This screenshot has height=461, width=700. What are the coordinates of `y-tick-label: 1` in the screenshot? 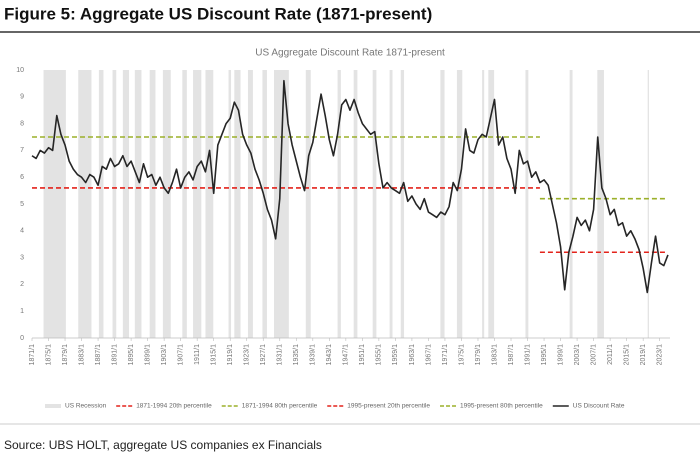 It's located at (22, 311).